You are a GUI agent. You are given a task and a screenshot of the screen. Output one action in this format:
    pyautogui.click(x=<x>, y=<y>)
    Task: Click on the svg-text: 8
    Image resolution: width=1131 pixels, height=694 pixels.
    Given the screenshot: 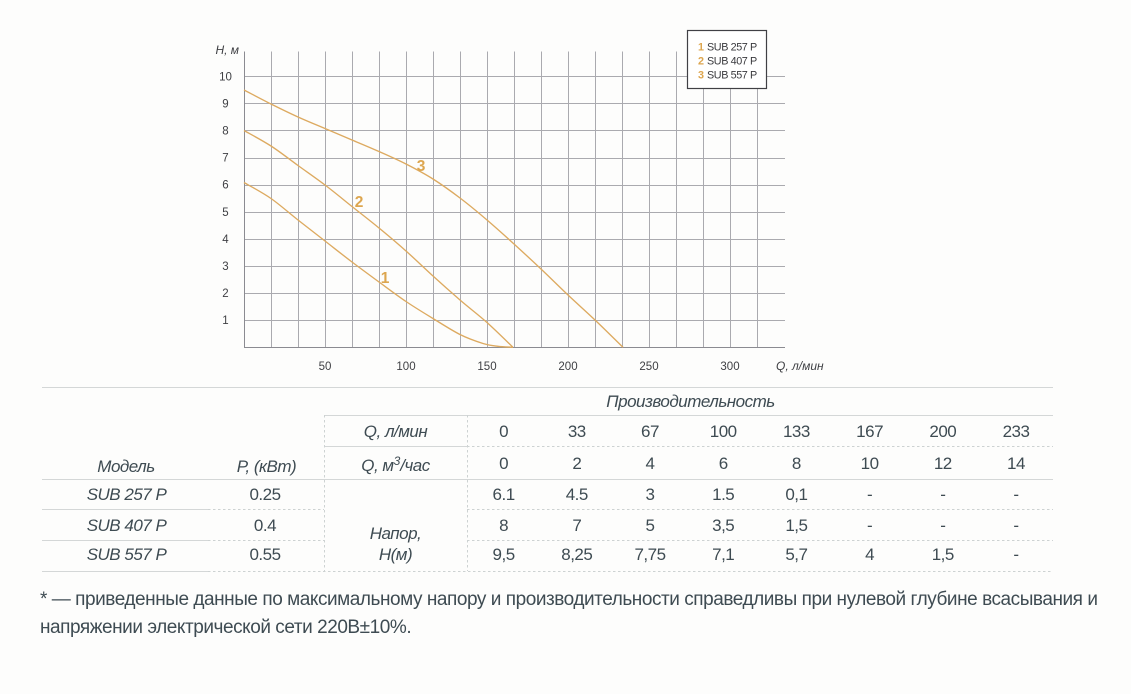 What is the action you would take?
    pyautogui.click(x=225, y=132)
    